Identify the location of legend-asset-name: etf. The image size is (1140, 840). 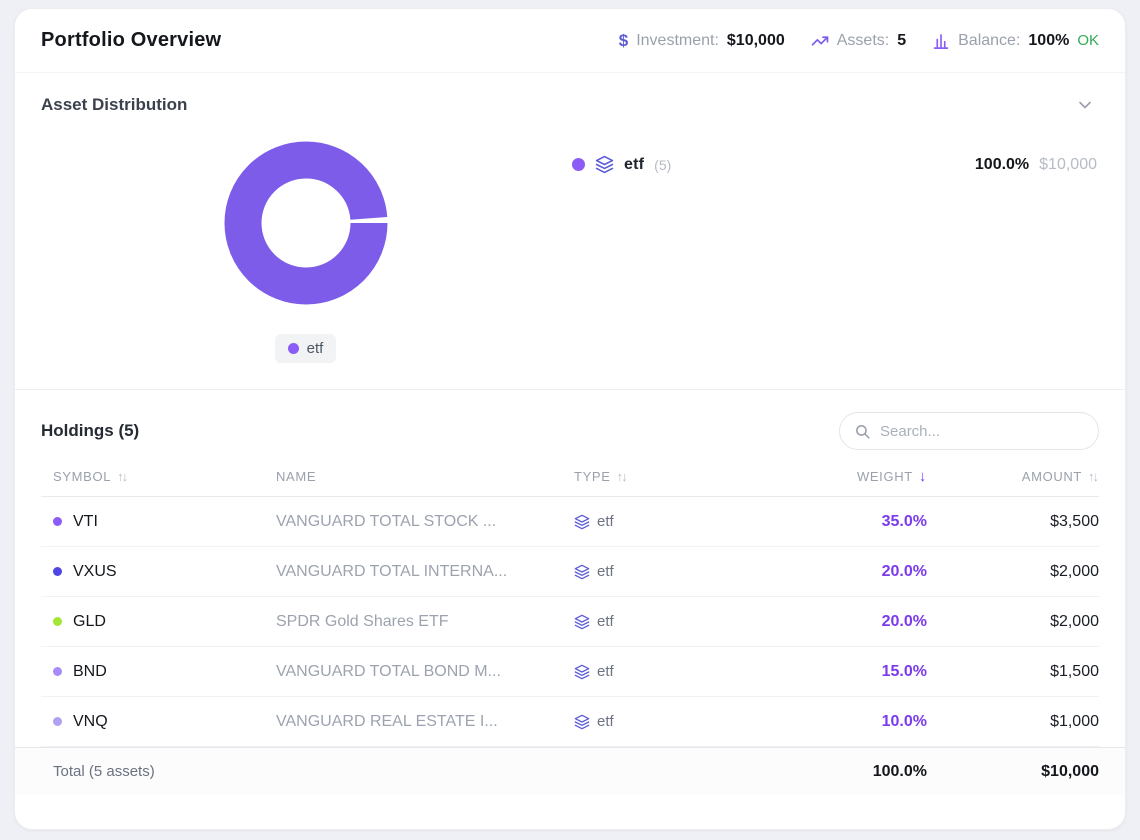
(634, 164).